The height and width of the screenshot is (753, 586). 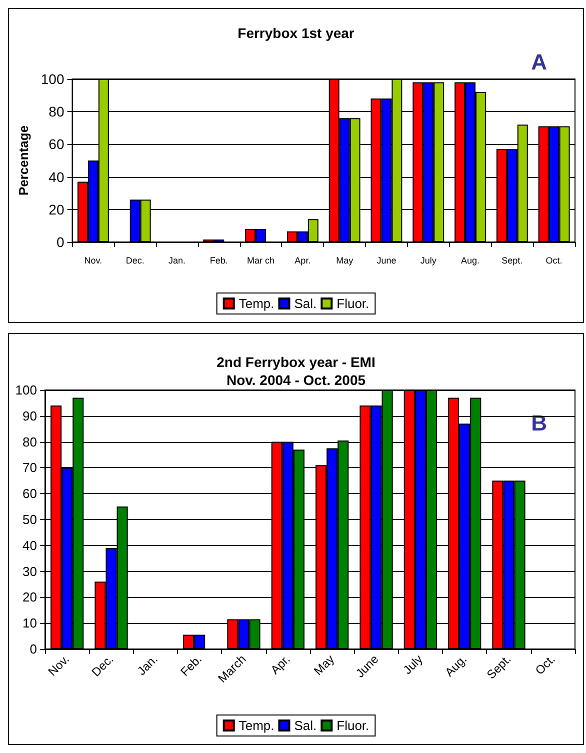 I want to click on text: A, so click(x=539, y=62).